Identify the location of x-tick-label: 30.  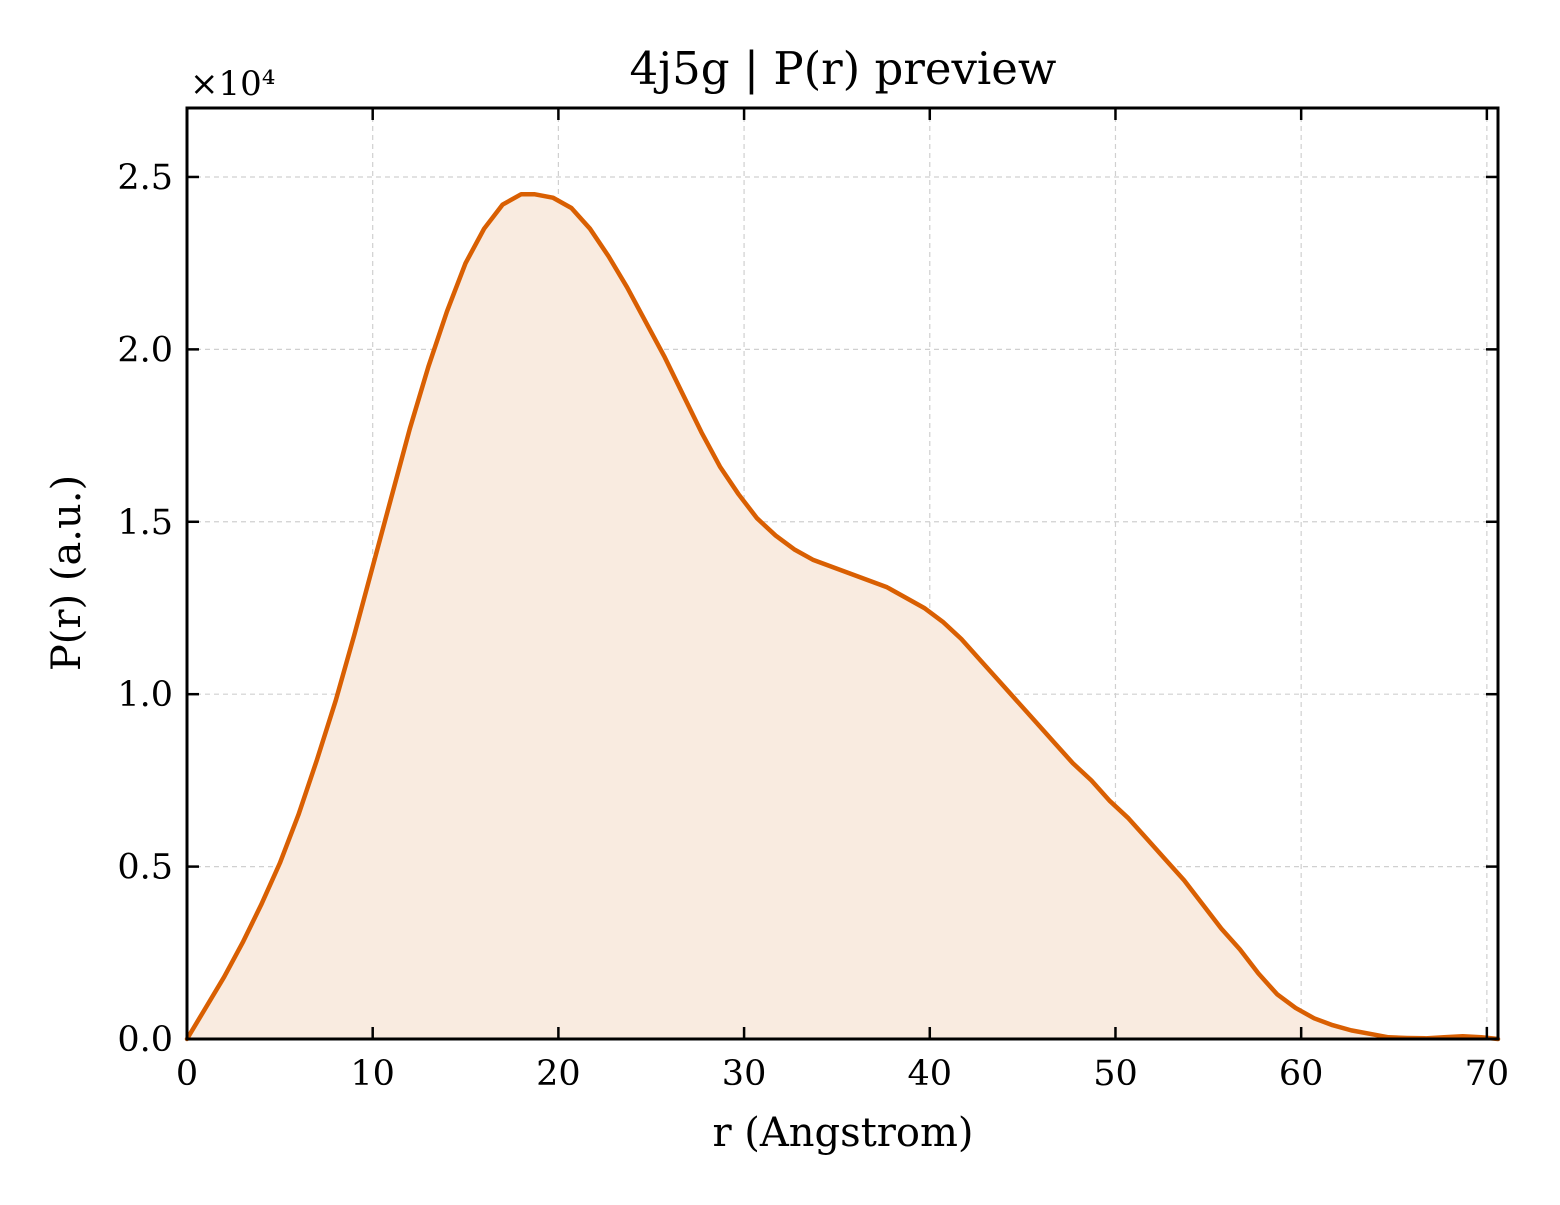
(744, 1074).